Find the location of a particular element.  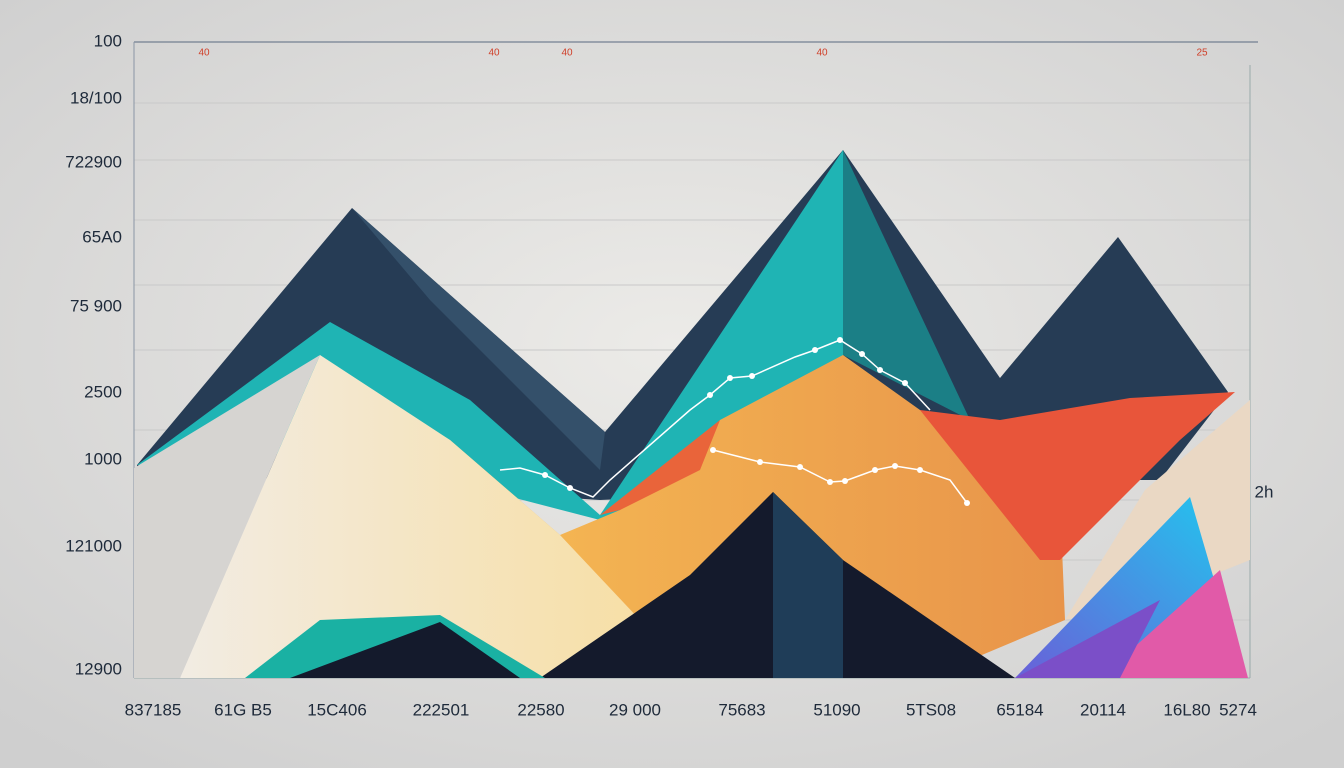

small-dark is located at coordinates (405, 650).